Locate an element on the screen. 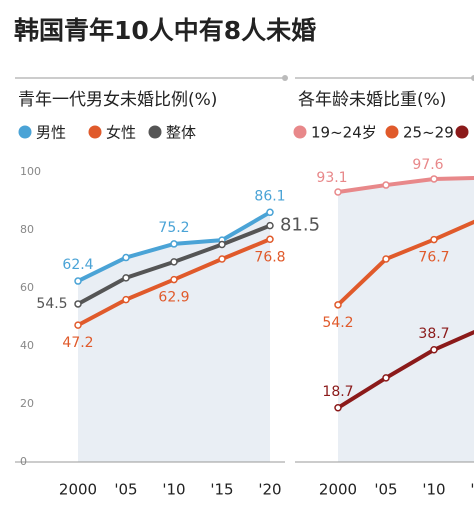  value-label: 97.6 is located at coordinates (427, 165).